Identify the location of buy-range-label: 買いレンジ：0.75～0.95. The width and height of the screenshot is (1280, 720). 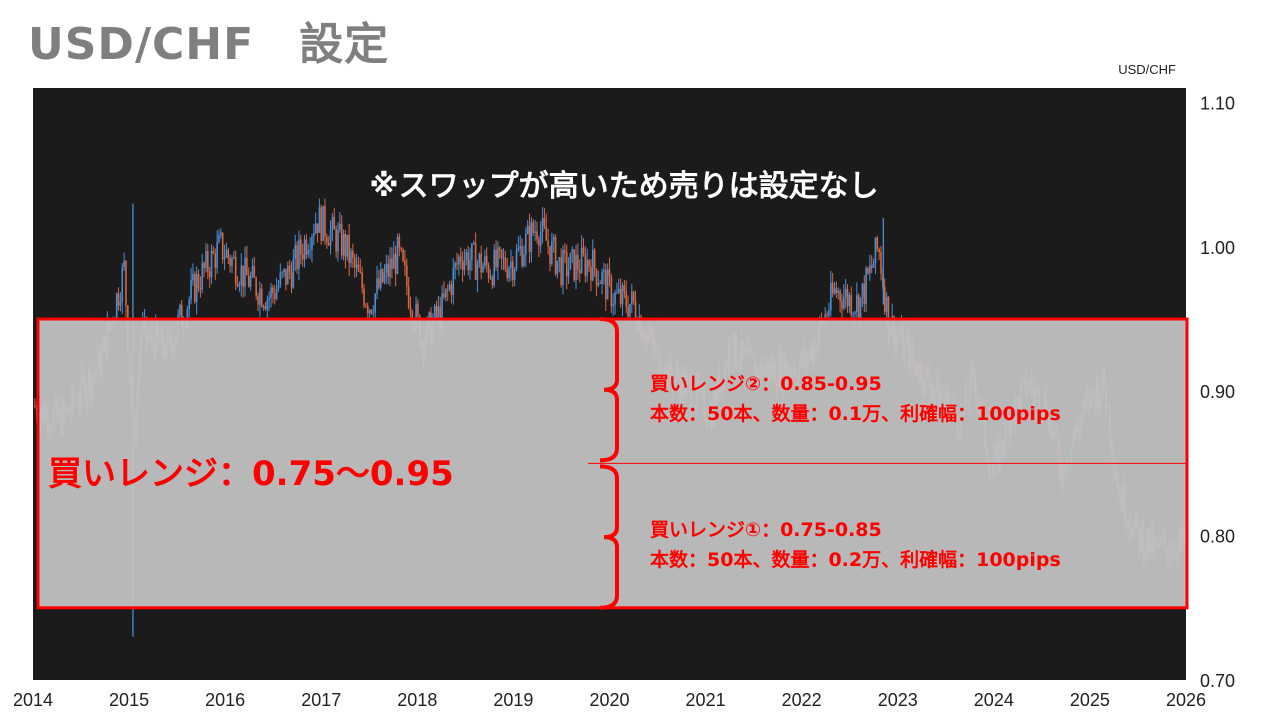
(251, 474).